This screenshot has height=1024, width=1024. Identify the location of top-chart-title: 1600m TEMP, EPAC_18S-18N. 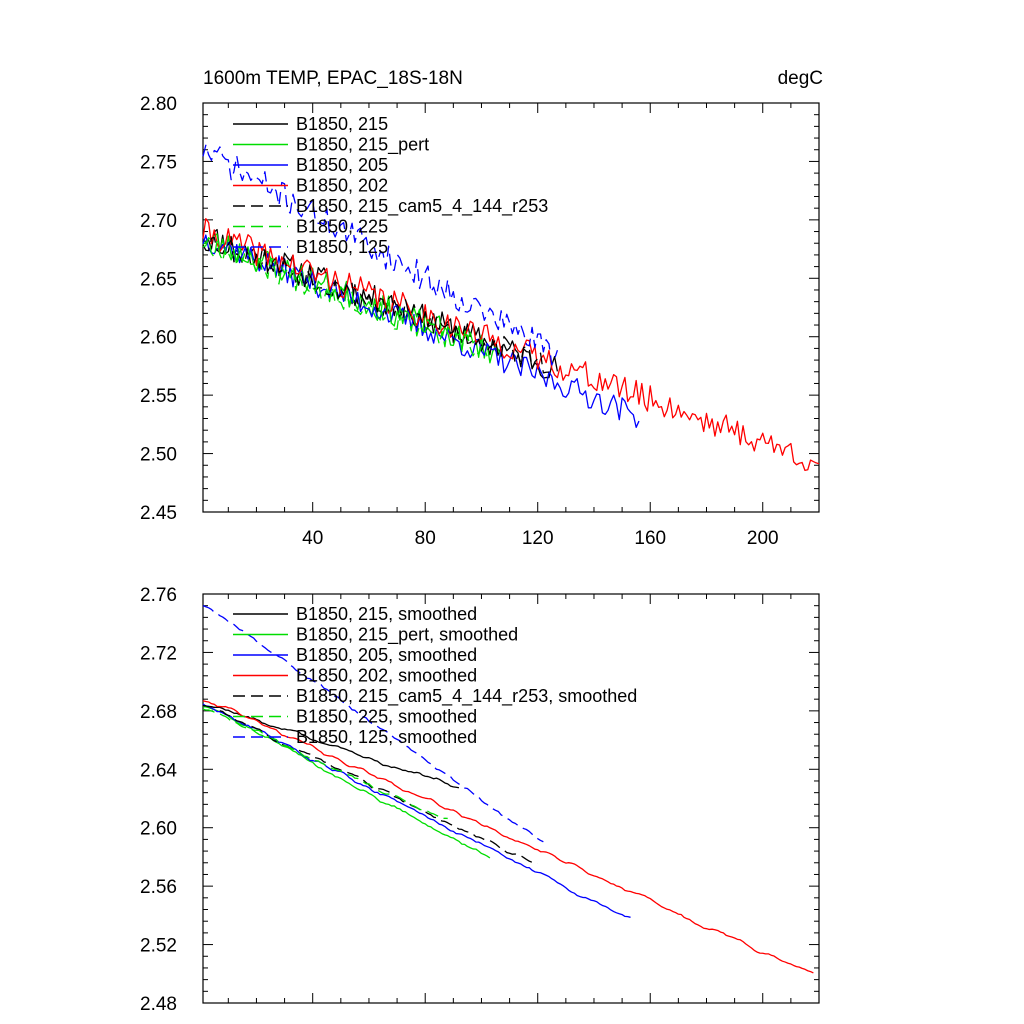
(333, 78).